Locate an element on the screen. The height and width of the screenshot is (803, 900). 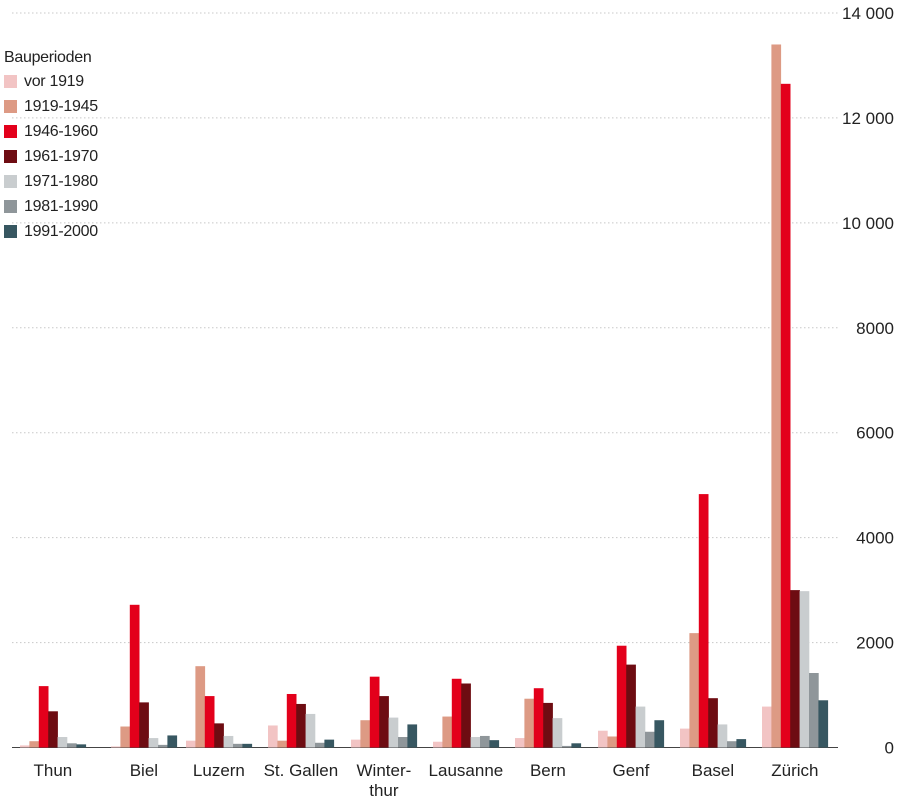
y-tick-label: 8000 is located at coordinates (875, 328).